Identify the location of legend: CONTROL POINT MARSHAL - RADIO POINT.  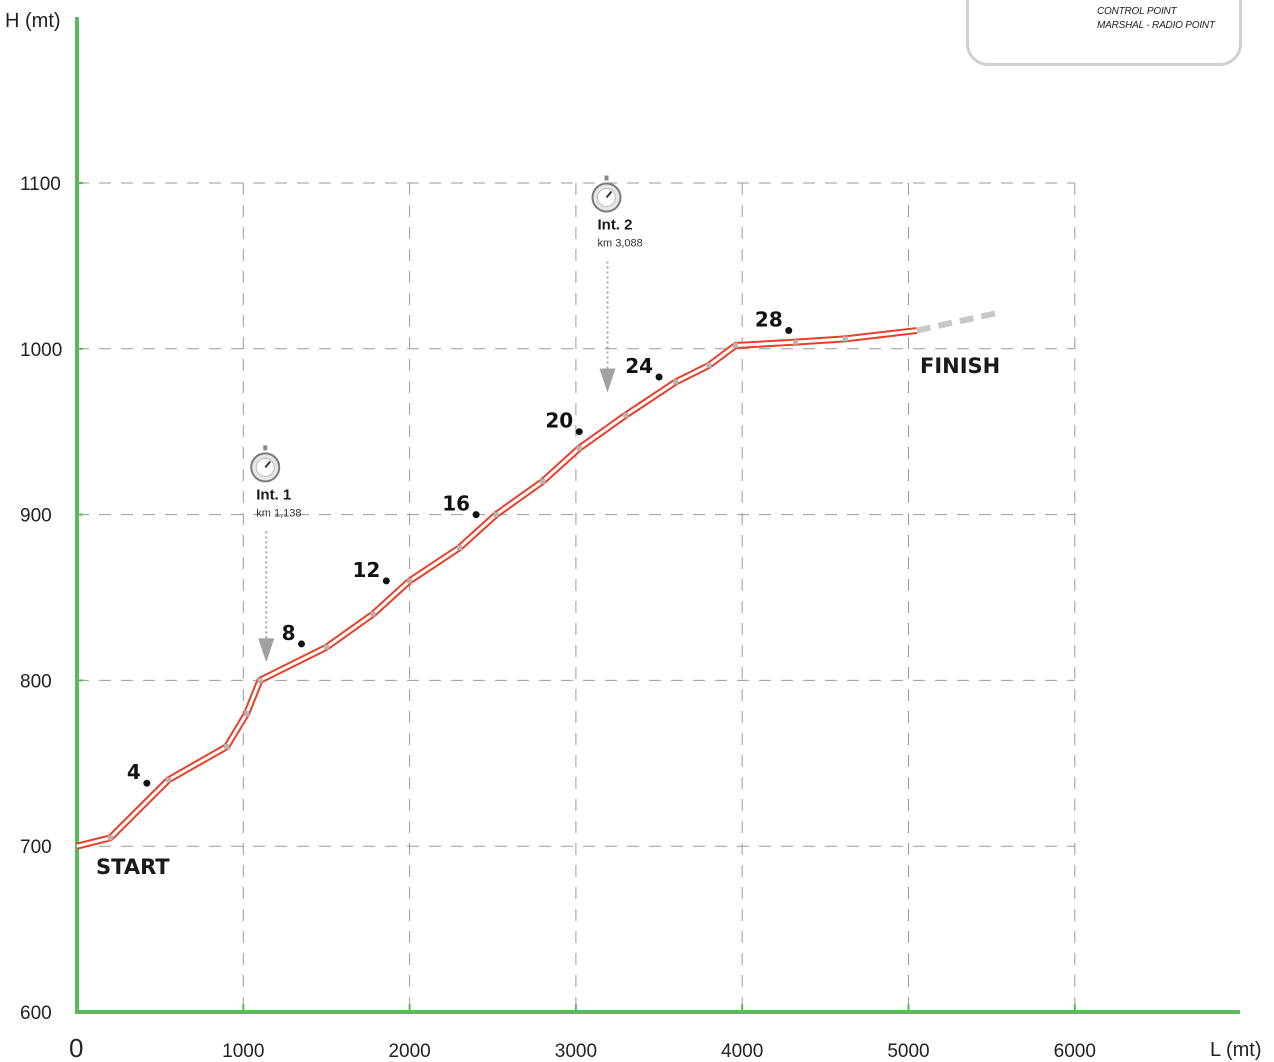
(1104, 33).